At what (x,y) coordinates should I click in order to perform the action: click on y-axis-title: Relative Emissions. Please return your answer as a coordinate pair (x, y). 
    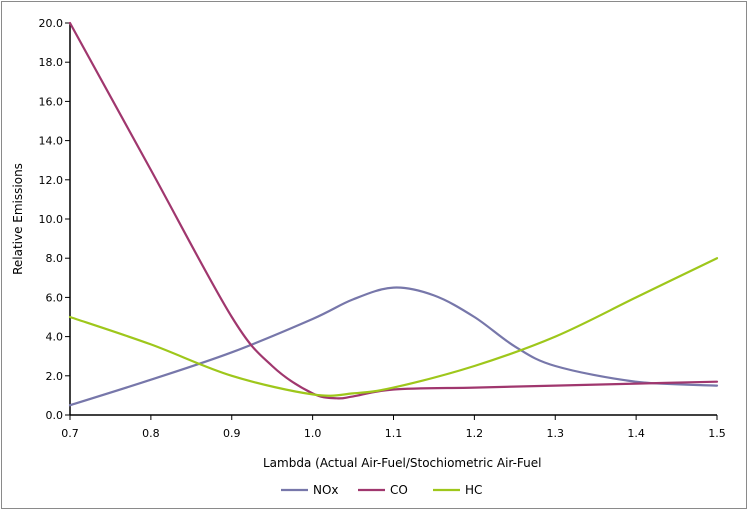
    Looking at the image, I should click on (18, 219).